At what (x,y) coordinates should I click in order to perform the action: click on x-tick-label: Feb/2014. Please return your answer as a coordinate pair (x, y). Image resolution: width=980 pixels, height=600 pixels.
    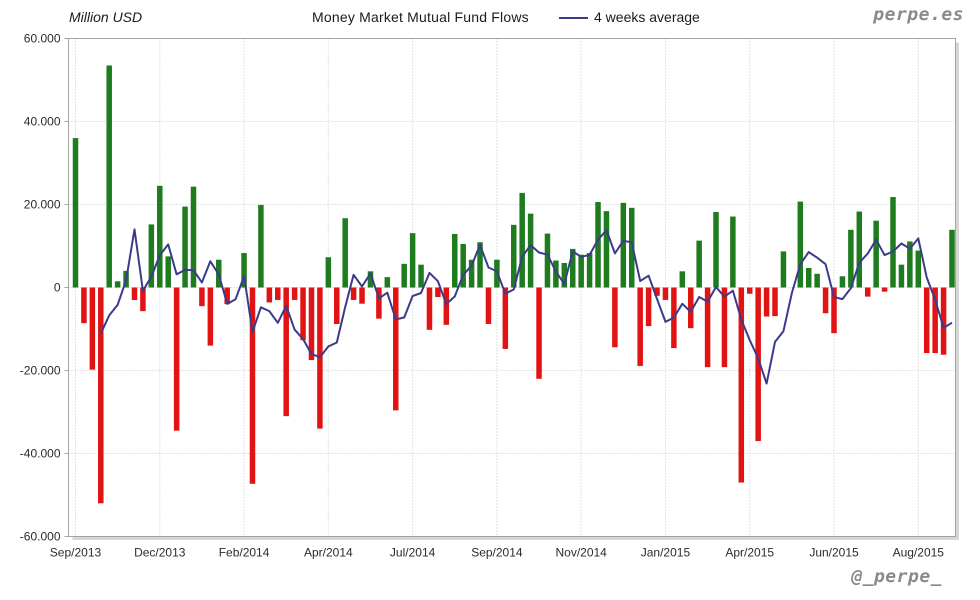
    Looking at the image, I should click on (244, 553).